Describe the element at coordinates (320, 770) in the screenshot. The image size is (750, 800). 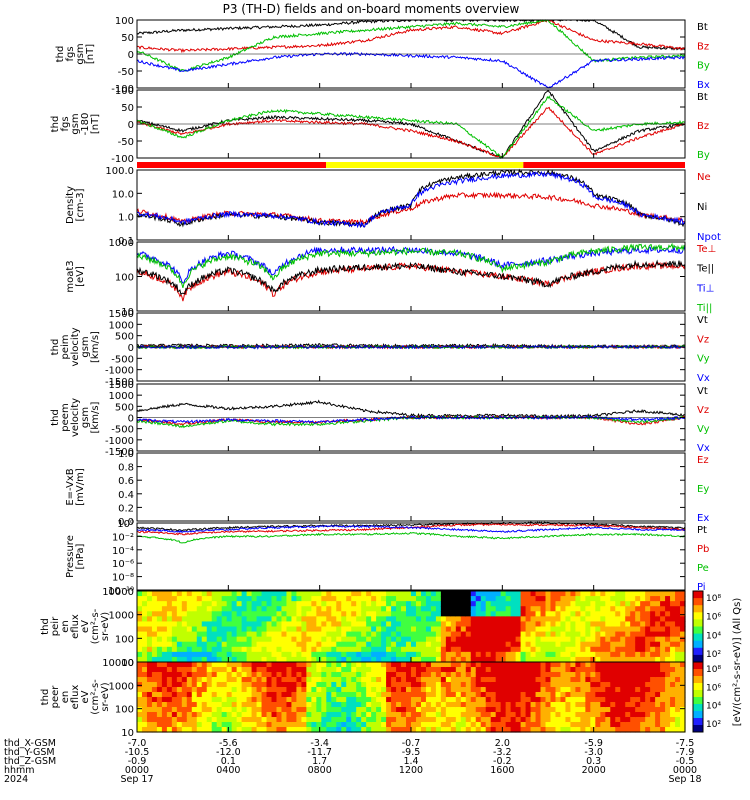
I see `x-axis-value: 0800` at that location.